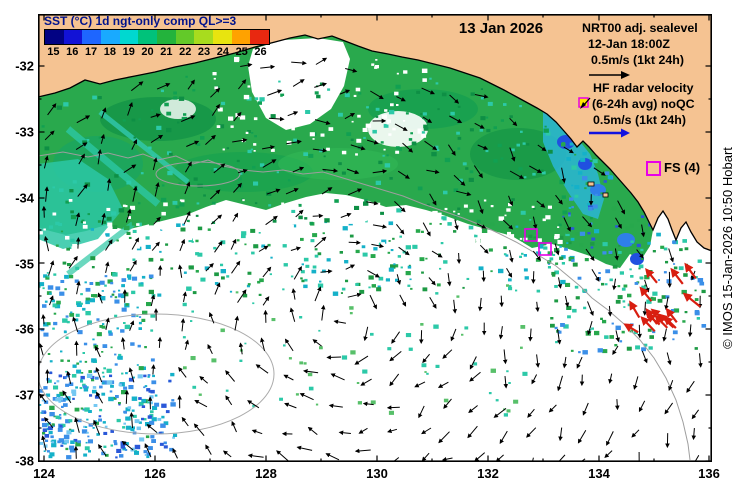 Image resolution: width=750 pixels, height=496 pixels. I want to click on legend-line-radar-avg: (6-24h avg) noQC, so click(643, 104).